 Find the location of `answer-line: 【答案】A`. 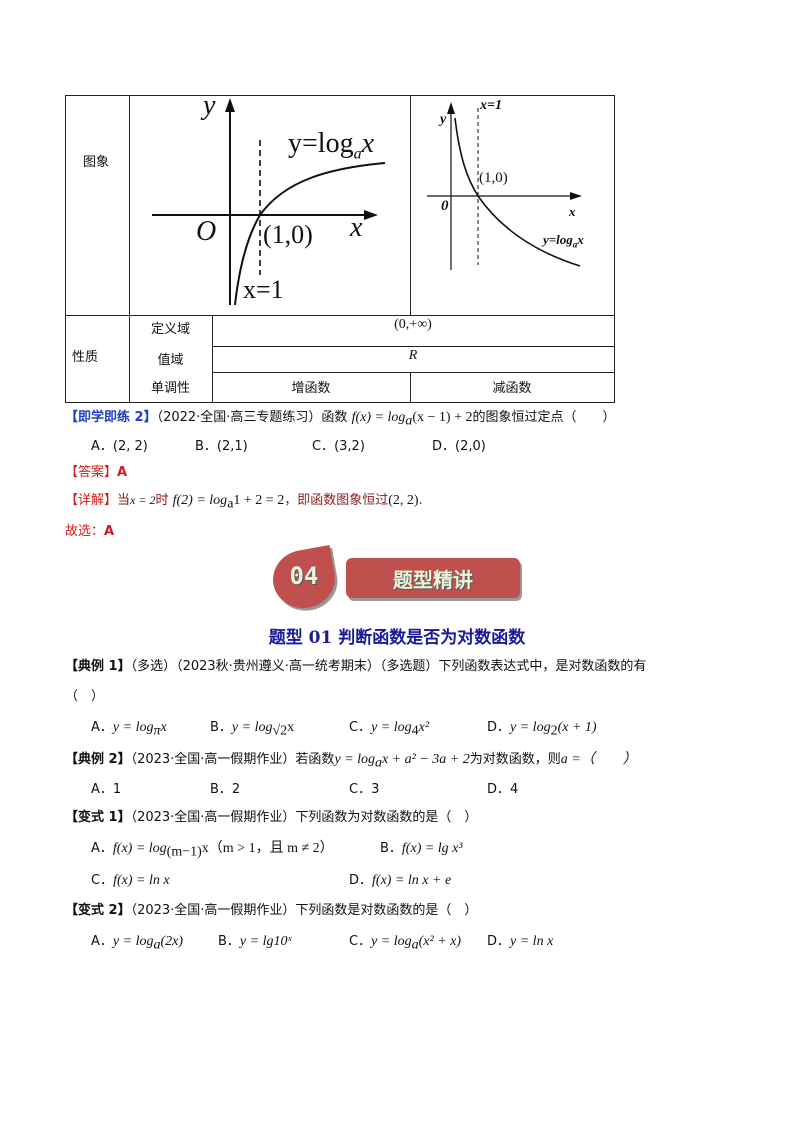

answer-line: 【答案】A is located at coordinates (96, 472).